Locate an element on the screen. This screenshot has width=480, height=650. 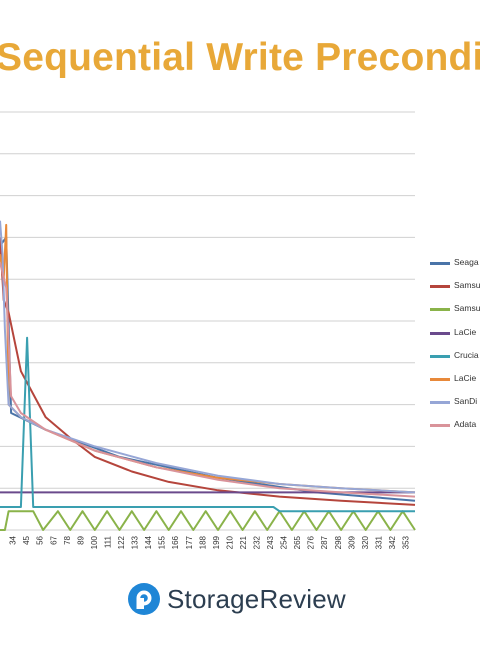
x-tick-label: 309 is located at coordinates (351, 542).